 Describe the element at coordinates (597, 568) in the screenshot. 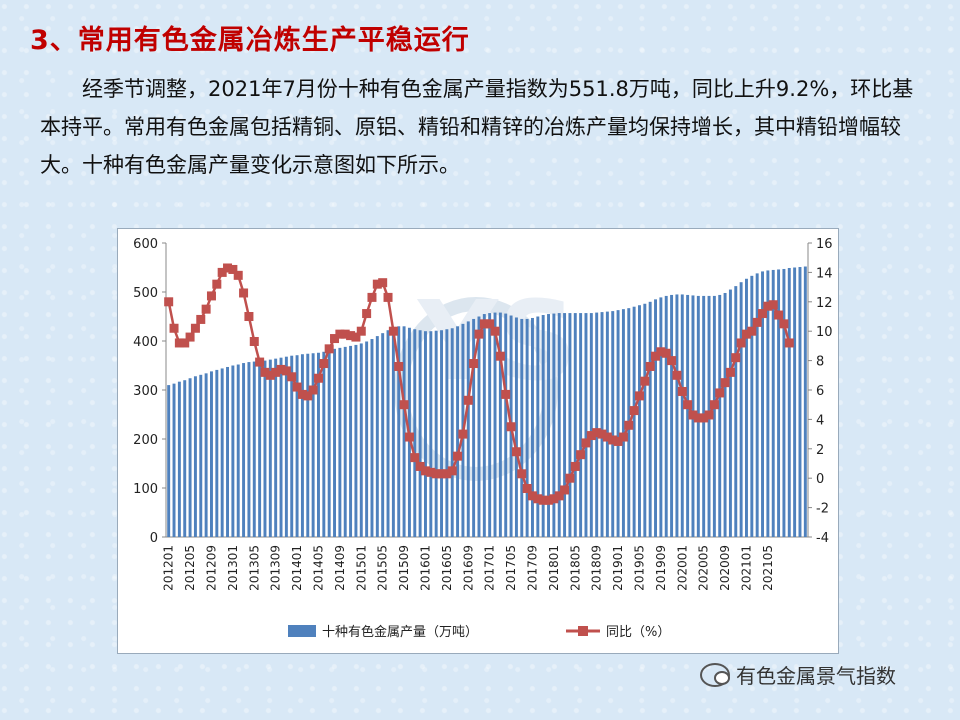

I see `x-tick-label: 201809` at that location.